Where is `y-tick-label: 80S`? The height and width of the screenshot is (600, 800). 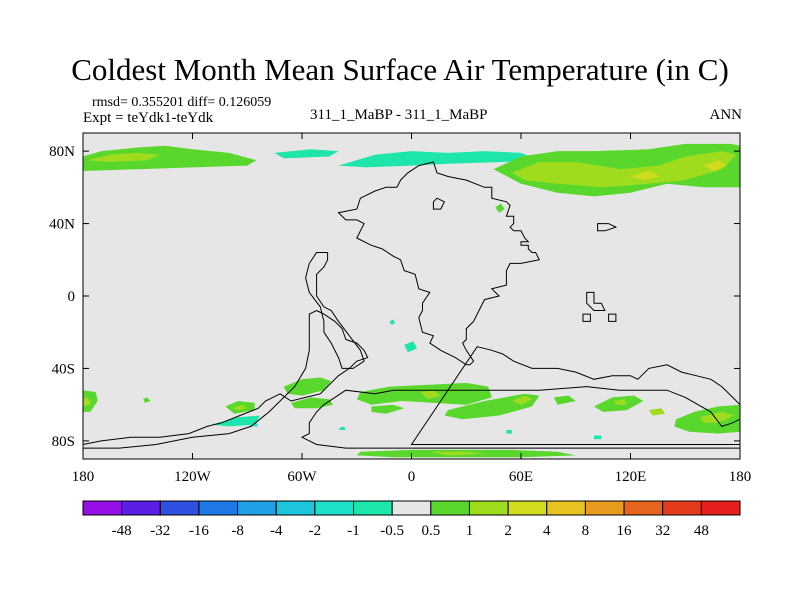 y-tick-label: 80S is located at coordinates (63, 442).